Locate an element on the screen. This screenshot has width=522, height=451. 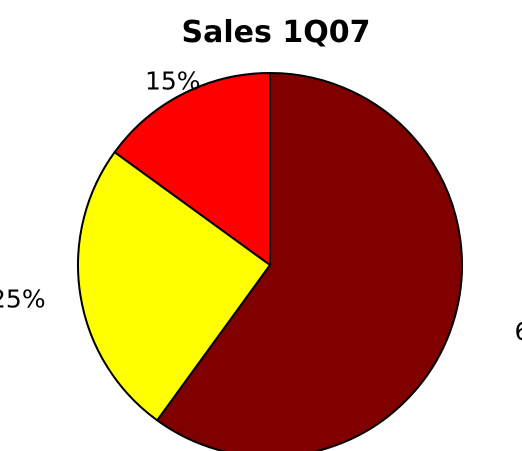
slice-label-60: 60% is located at coordinates (518, 331).